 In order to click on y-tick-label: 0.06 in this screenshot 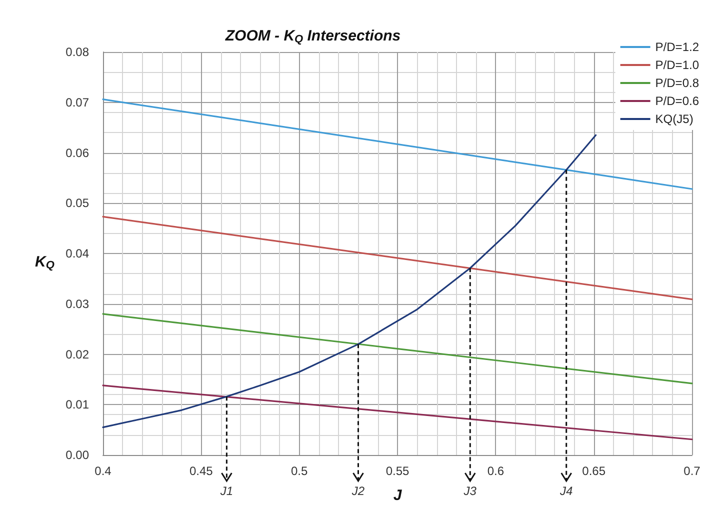, I will do `click(78, 153)`.